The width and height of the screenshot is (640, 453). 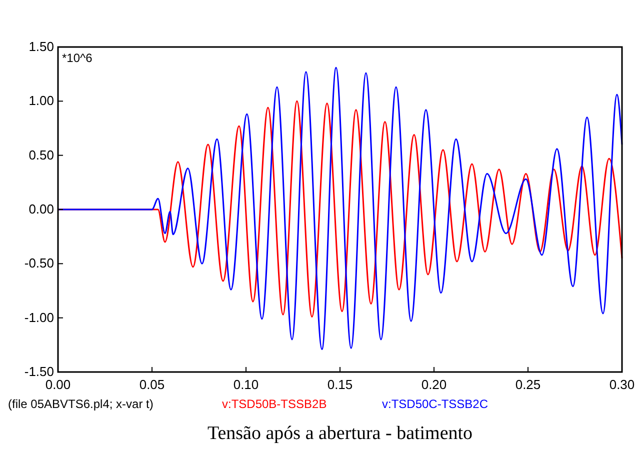 What do you see at coordinates (81, 404) in the screenshot?
I see `text: (file 05ABVTS6.pl4; x-var t)` at bounding box center [81, 404].